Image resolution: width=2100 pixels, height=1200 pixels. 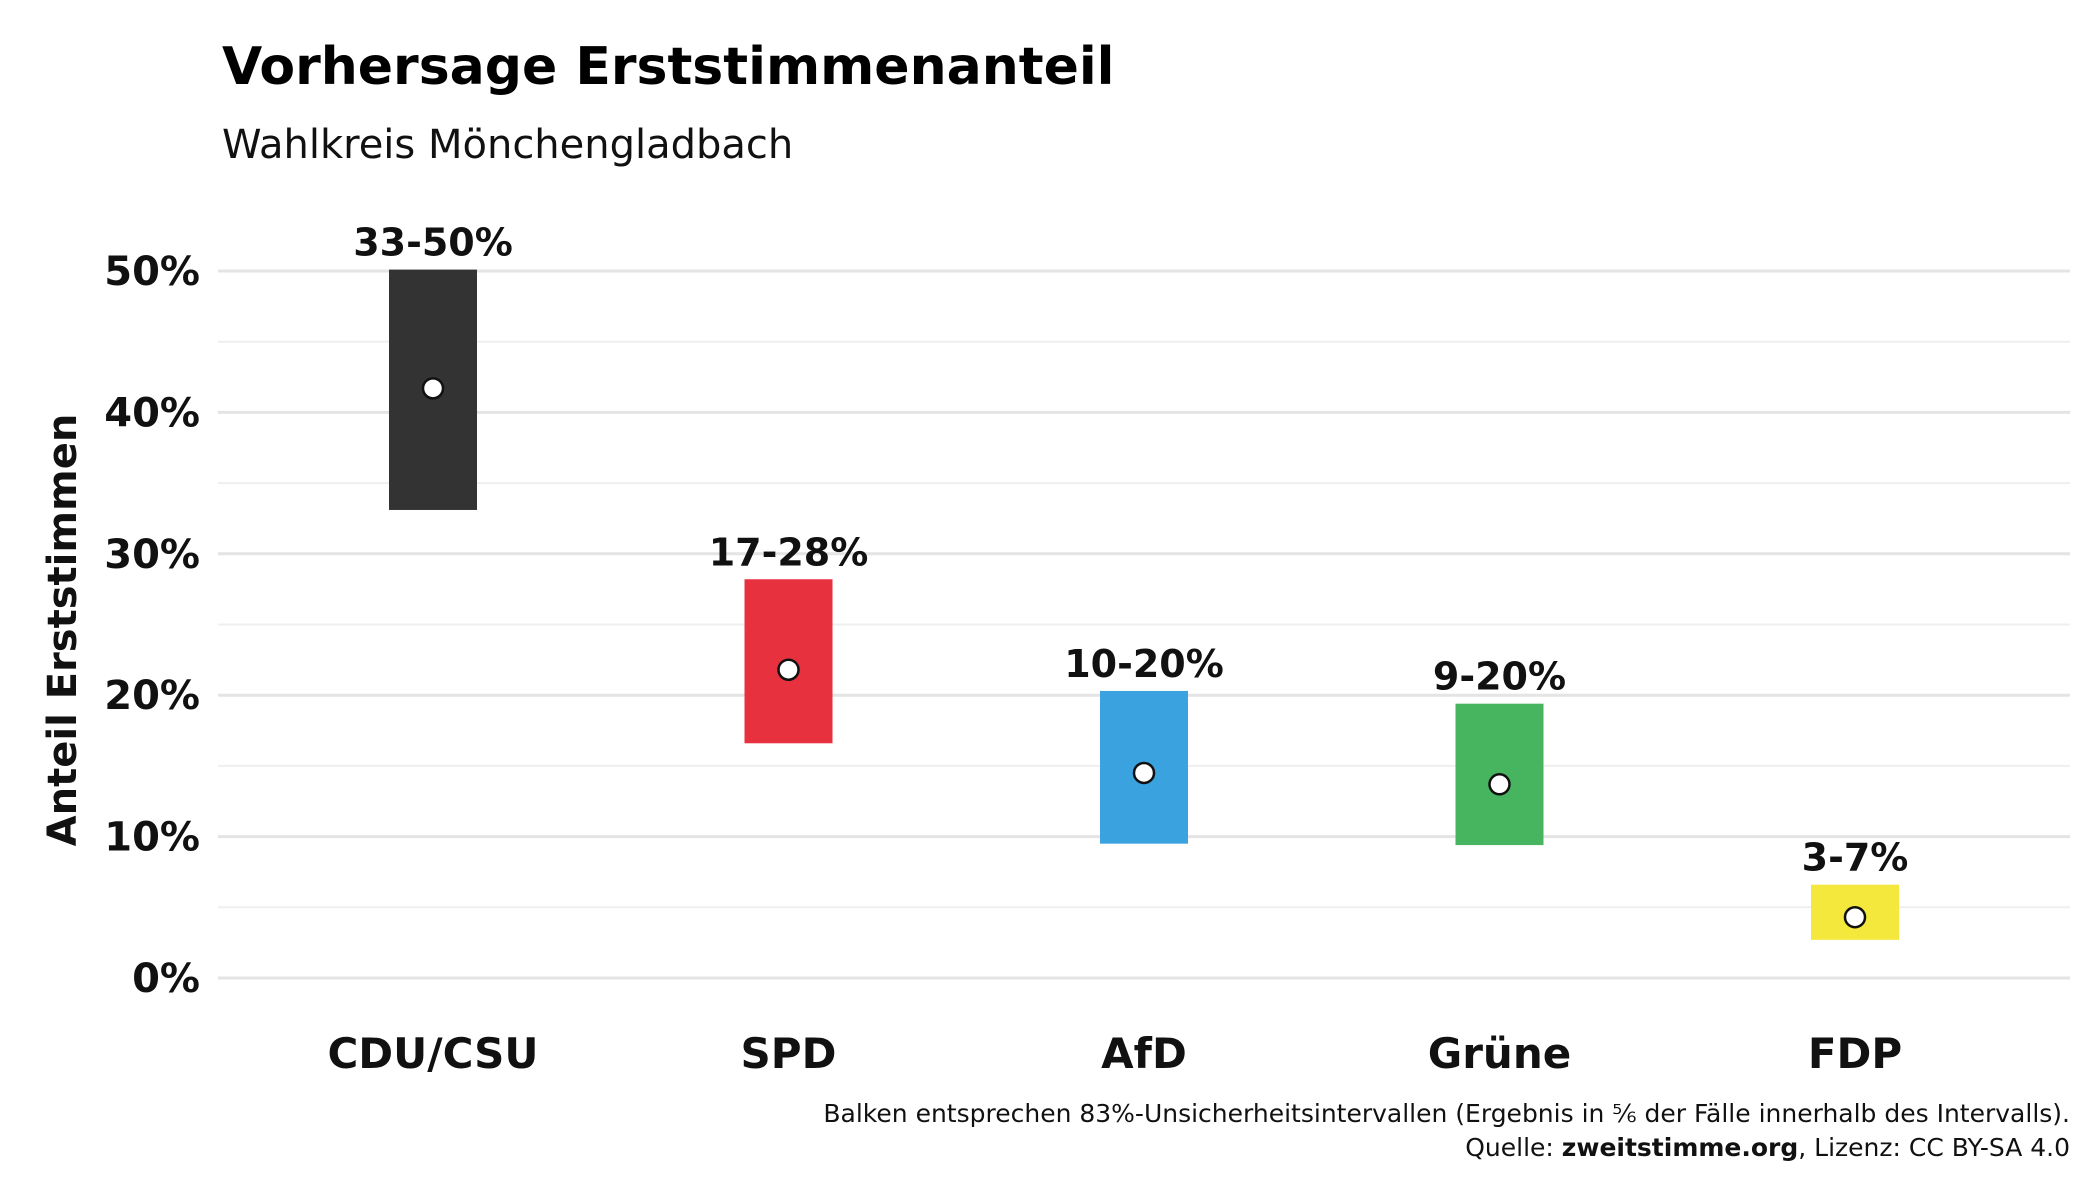 What do you see at coordinates (1680, 1147) in the screenshot?
I see `caption-source-link: zweitstimme.org` at bounding box center [1680, 1147].